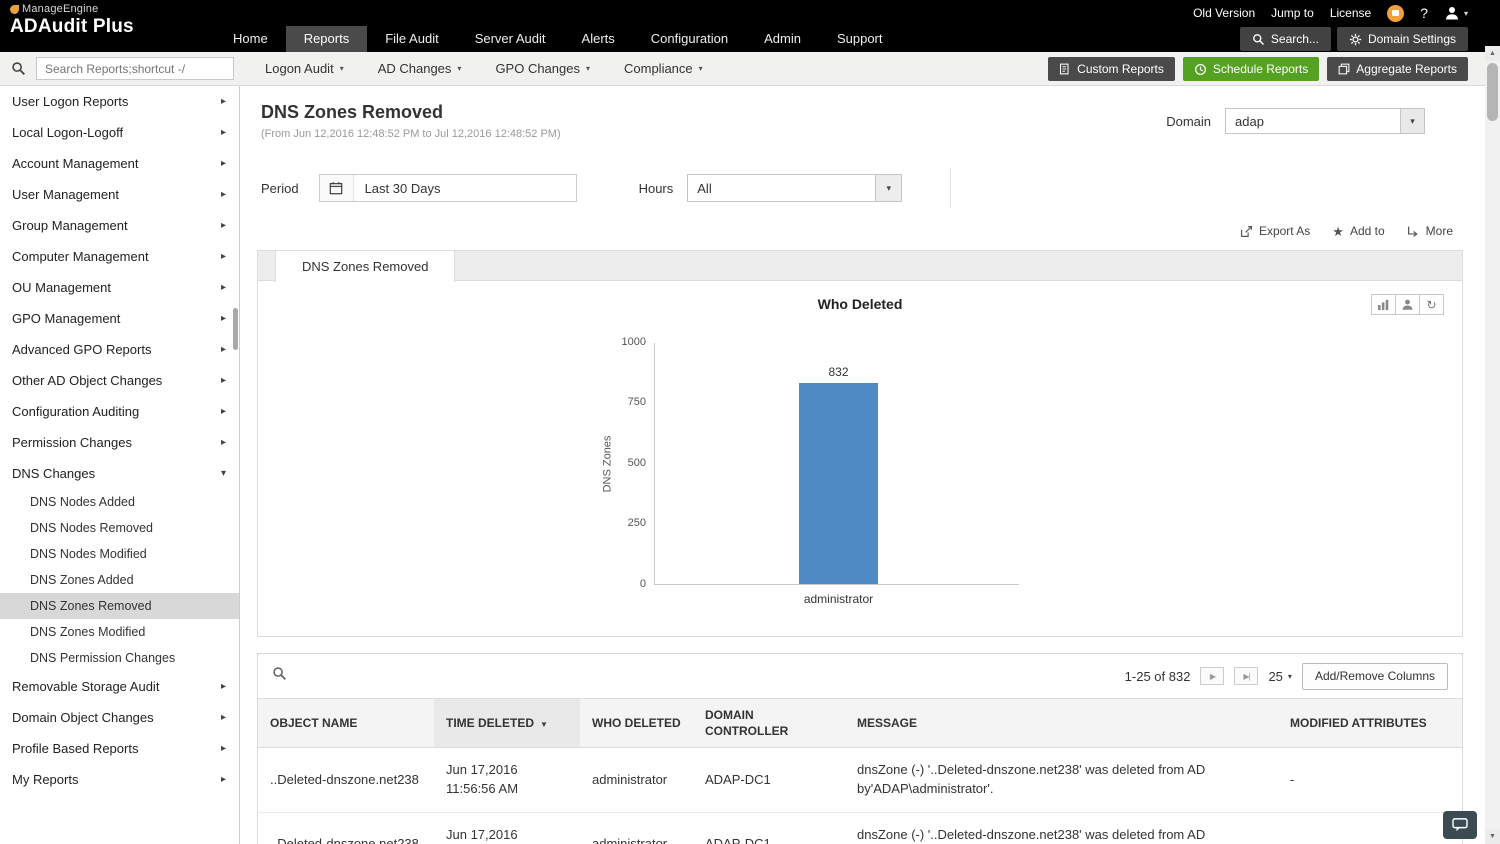 The height and width of the screenshot is (844, 1500). I want to click on x-category-label: administrator, so click(838, 599).